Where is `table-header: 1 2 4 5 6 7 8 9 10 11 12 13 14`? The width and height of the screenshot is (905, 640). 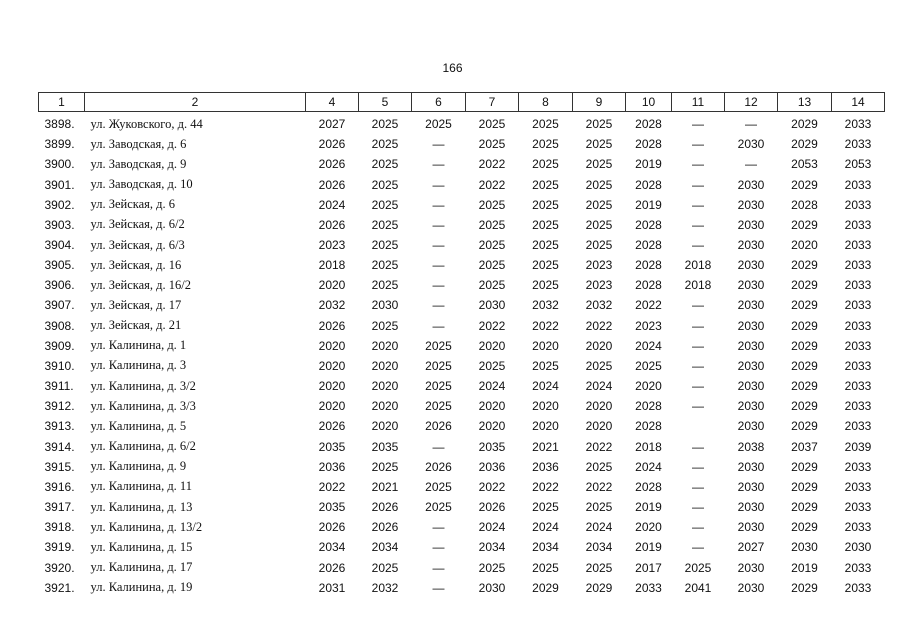 table-header: 1 2 4 5 6 7 8 9 10 11 12 13 14 is located at coordinates (461, 102).